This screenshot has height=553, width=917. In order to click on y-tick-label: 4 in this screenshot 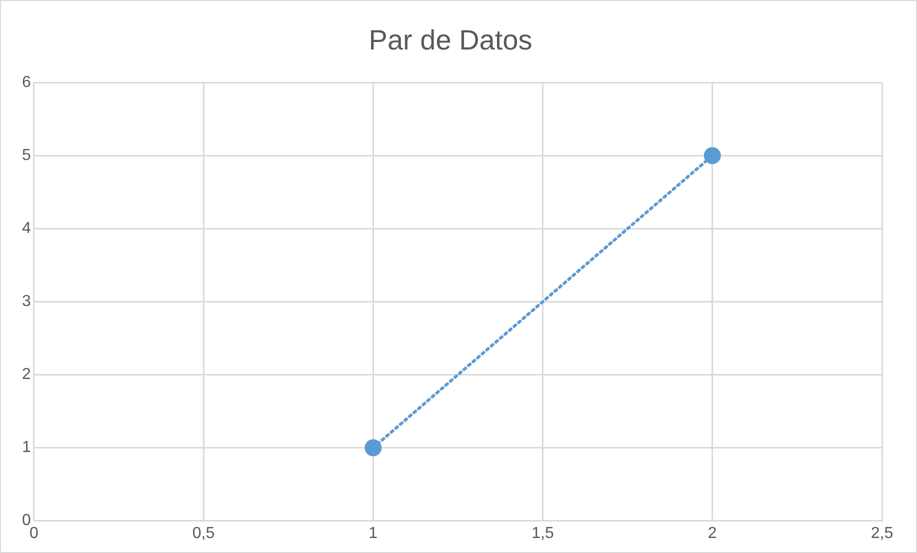, I will do `click(26, 229)`.